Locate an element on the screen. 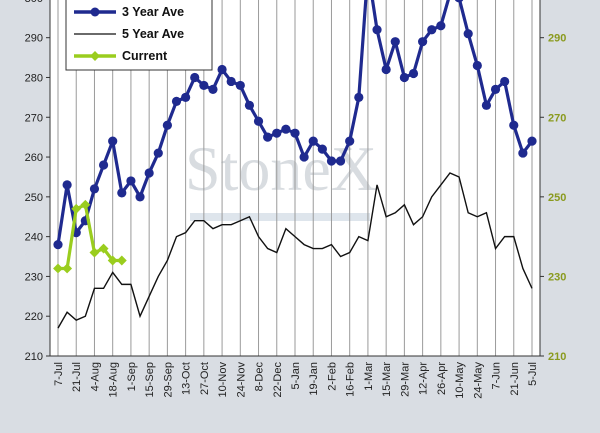  legend-marker-current is located at coordinates (95, 56).